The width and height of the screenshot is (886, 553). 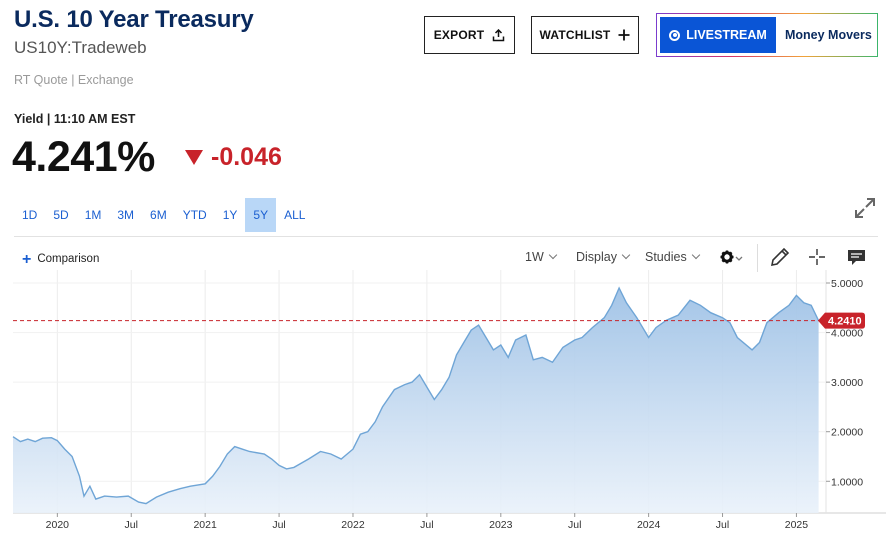 I want to click on quote-source: RT Quote | Exchange, so click(x=74, y=80).